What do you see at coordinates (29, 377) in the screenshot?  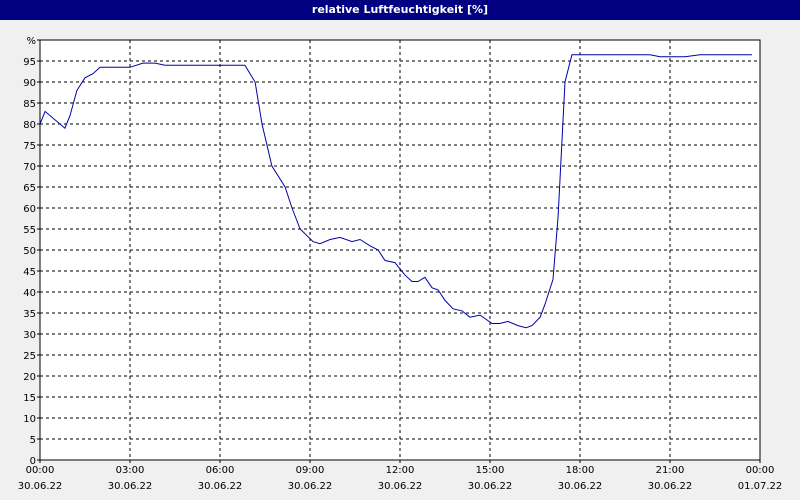 I see `y-tick-label: 20` at bounding box center [29, 377].